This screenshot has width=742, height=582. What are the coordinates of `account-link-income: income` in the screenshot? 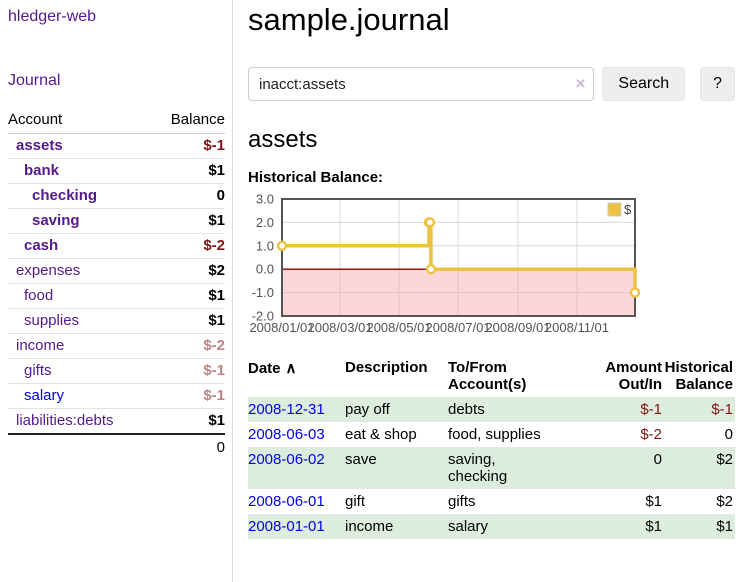 It's located at (40, 345).